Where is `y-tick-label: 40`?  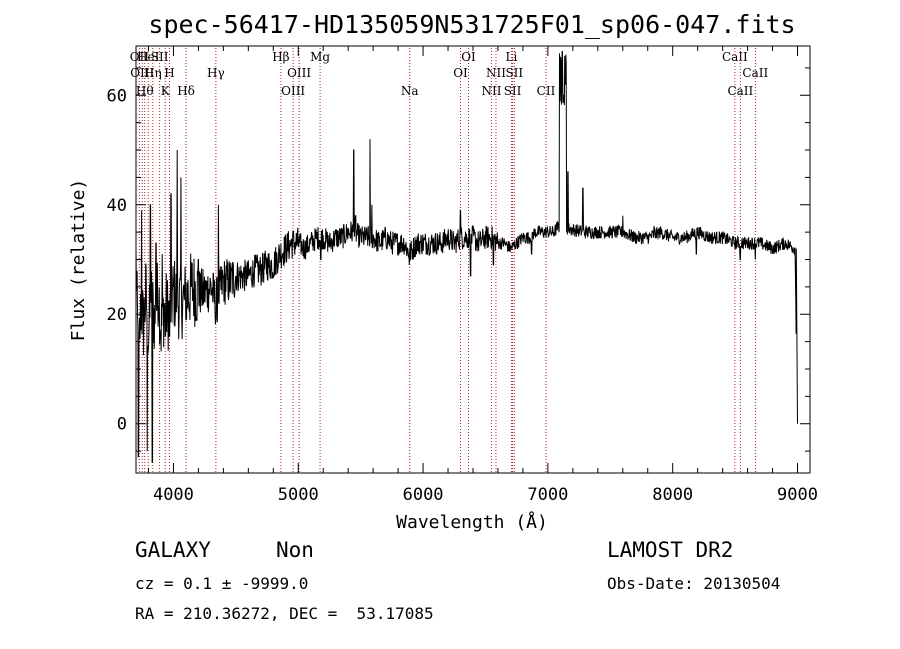
y-tick-label: 40 is located at coordinates (117, 206).